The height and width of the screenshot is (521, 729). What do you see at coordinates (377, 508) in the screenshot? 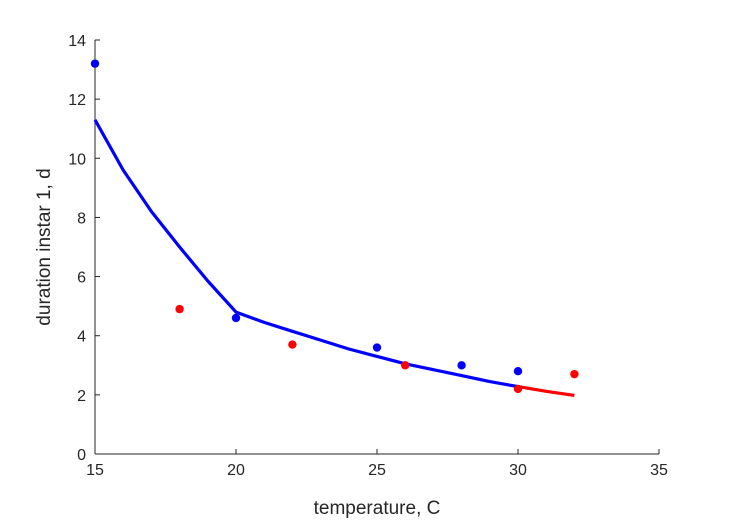
I see `x-axis-label: temperature, C` at bounding box center [377, 508].